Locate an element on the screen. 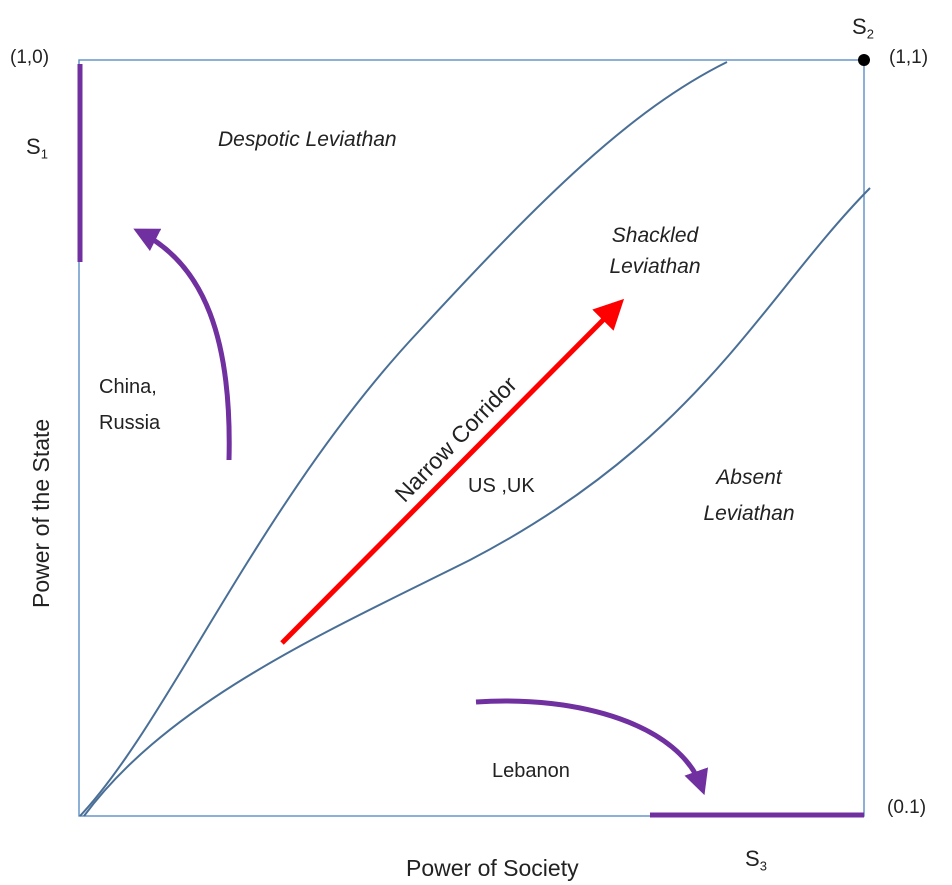 Image resolution: width=952 pixels, height=885 pixels. x-axis-label: Power of Society is located at coordinates (492, 868).